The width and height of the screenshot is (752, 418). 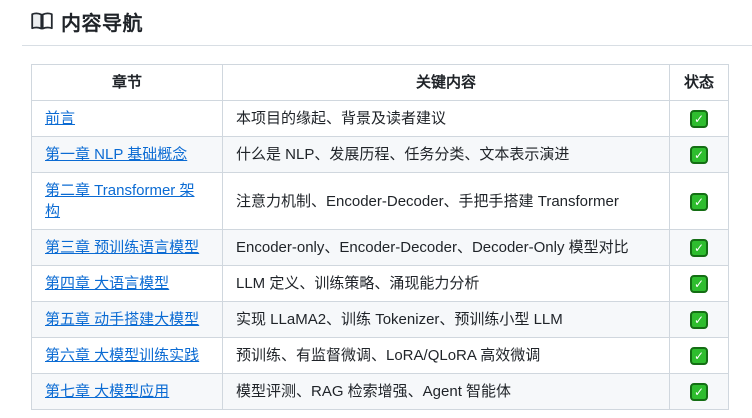 What do you see at coordinates (116, 154) in the screenshot?
I see `chapter-link: 第一章 NLP 基础概念` at bounding box center [116, 154].